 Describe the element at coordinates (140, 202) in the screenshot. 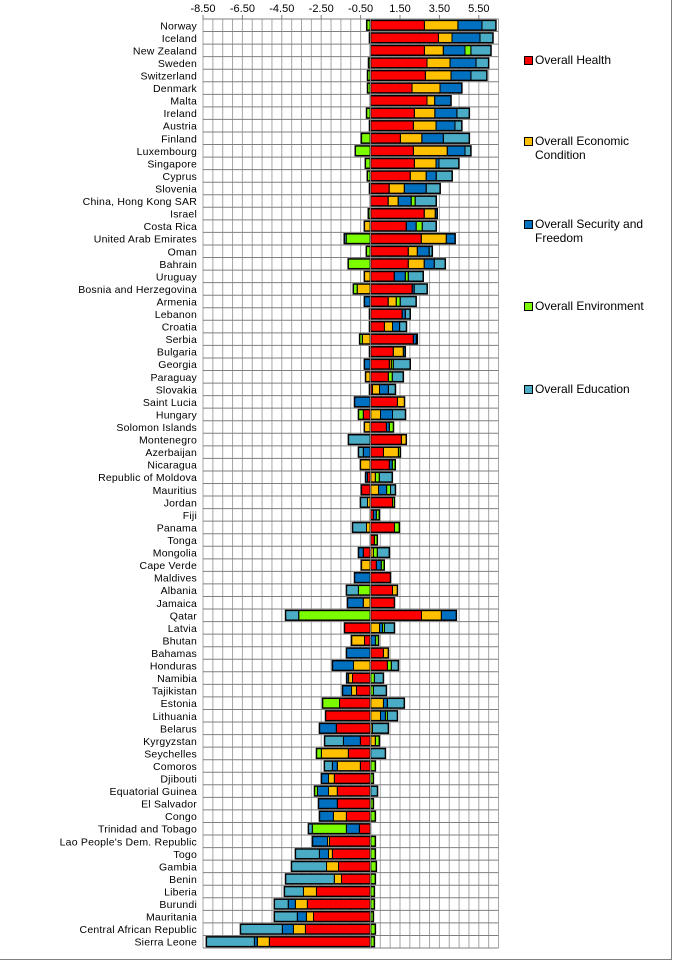

I see `category-label: China, Hong Kong SAR` at that location.